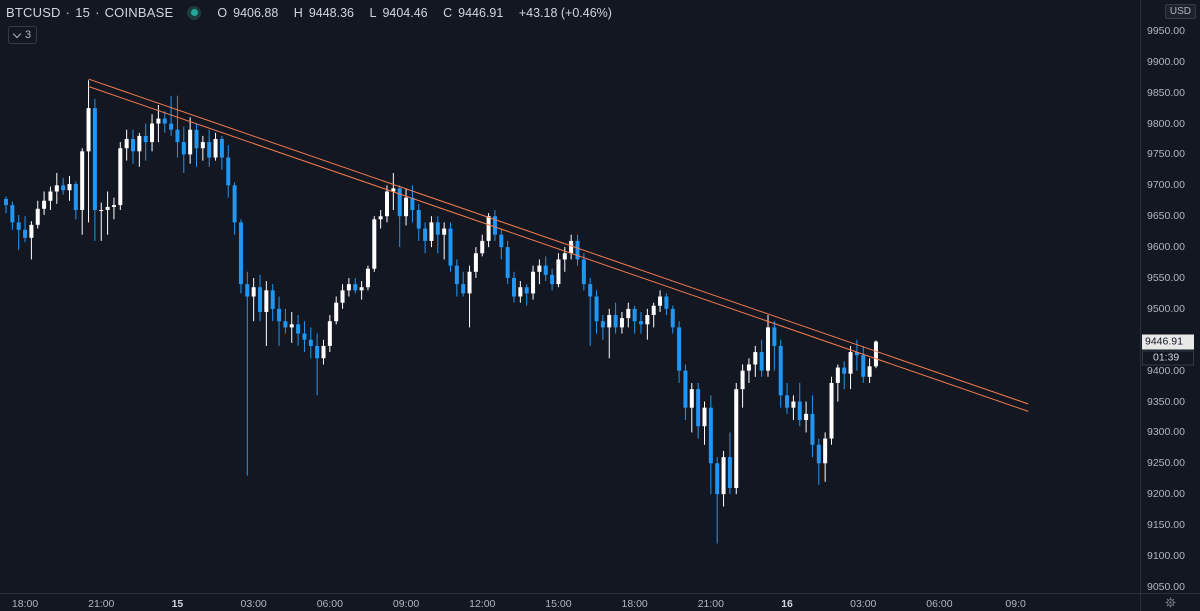  I want to click on time-tick-label: 03:00, so click(253, 604).